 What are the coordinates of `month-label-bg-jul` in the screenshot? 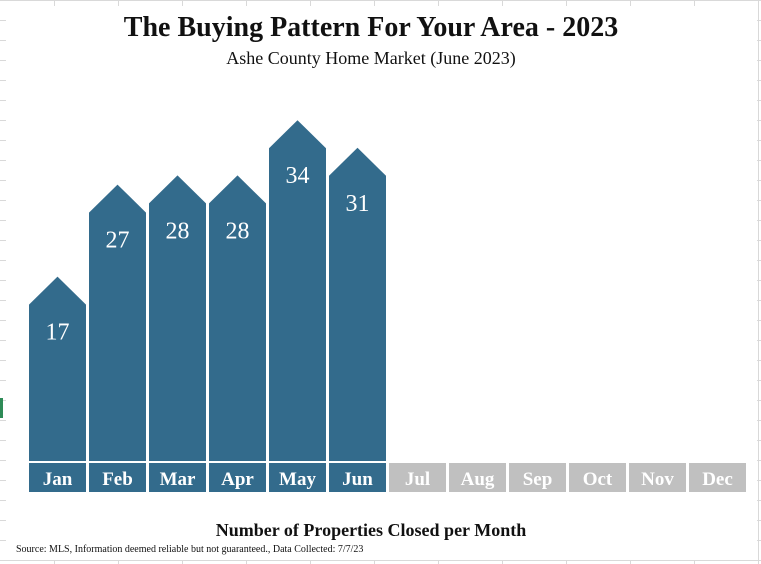 It's located at (417, 477).